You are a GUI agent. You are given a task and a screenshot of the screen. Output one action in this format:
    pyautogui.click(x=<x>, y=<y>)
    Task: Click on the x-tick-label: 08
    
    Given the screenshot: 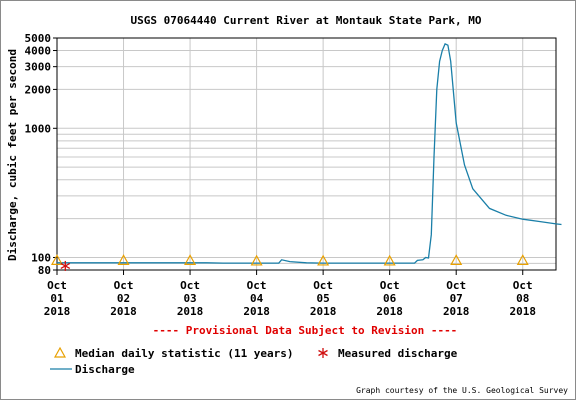 What is the action you would take?
    pyautogui.click(x=522, y=298)
    